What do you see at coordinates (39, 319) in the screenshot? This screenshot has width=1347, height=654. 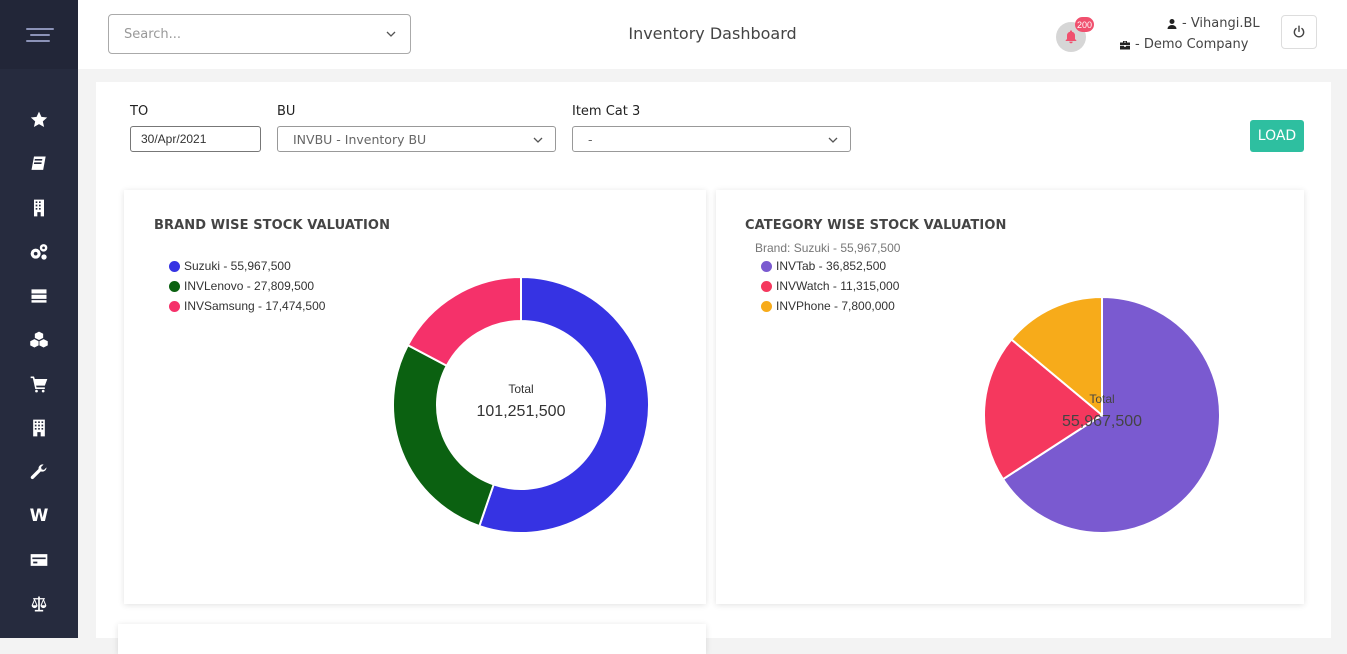 I see `sidebar: W` at bounding box center [39, 319].